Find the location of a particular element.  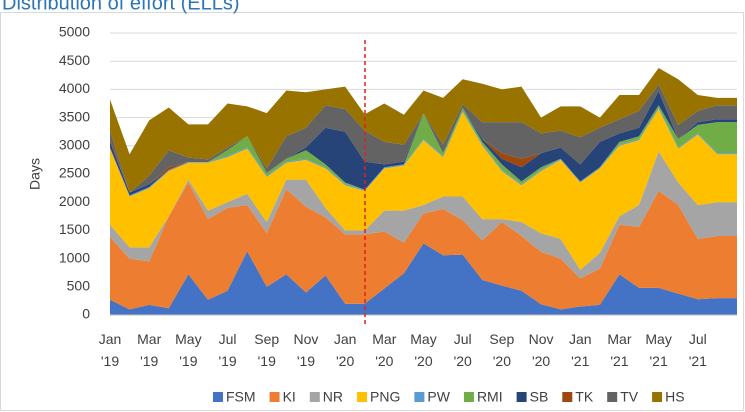

y-tick-label: 4500 is located at coordinates (74, 60).